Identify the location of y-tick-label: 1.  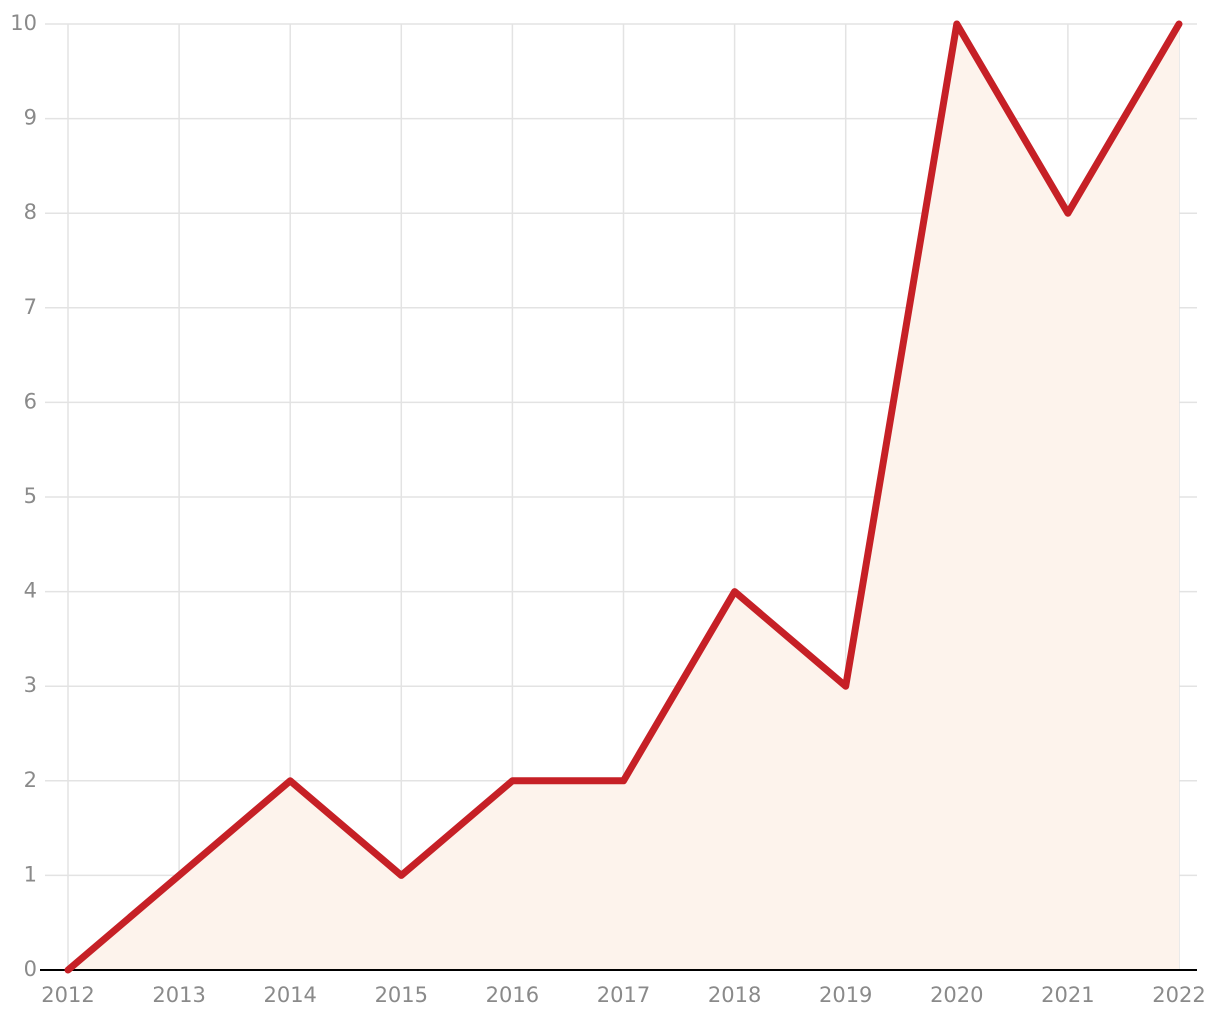
(30, 874).